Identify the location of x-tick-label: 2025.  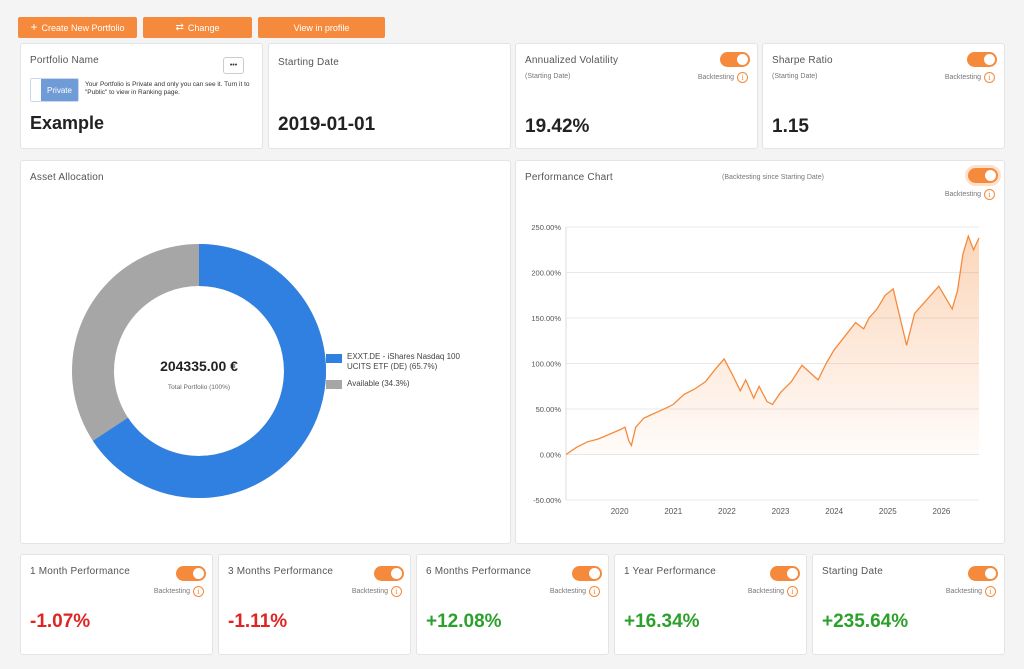
(888, 511).